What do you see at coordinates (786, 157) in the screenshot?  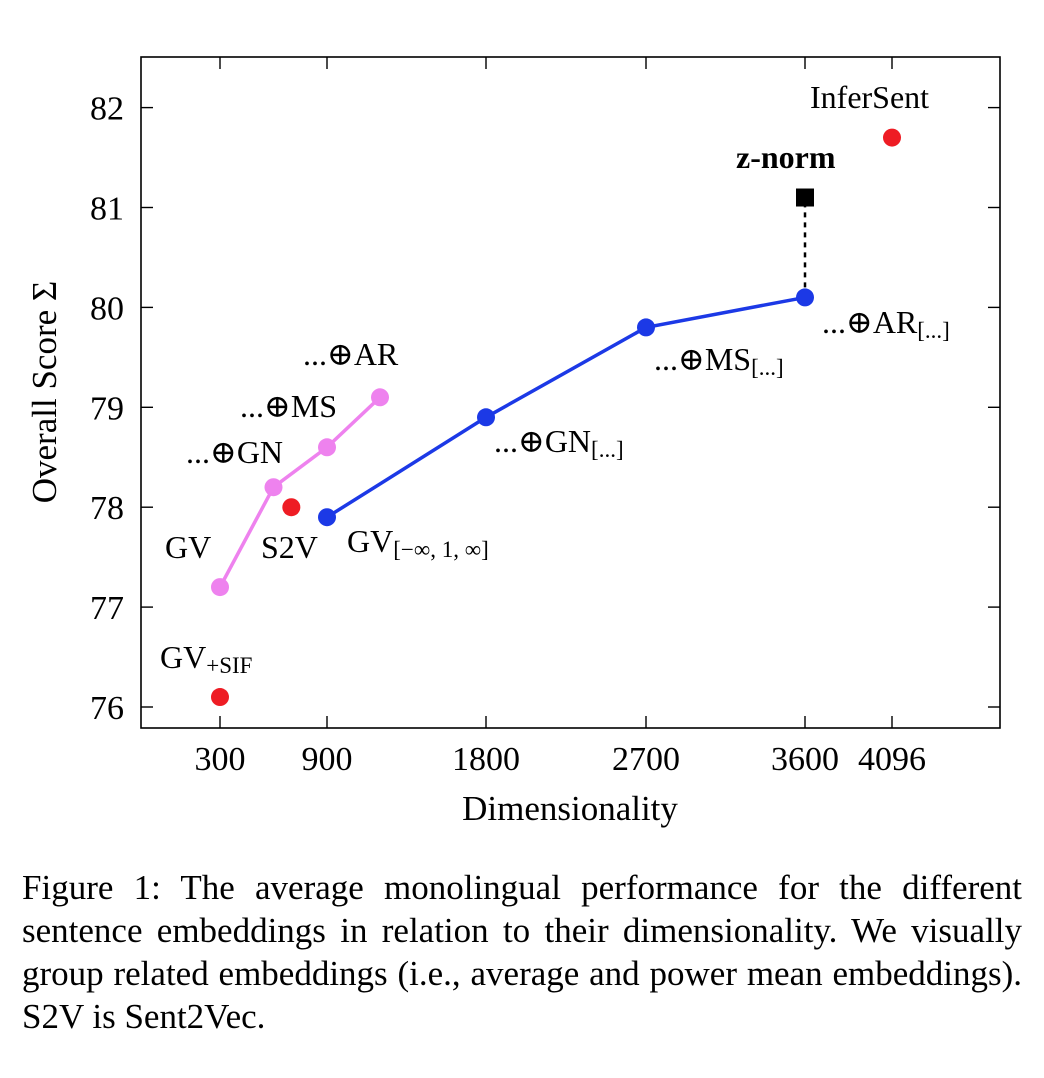 I see `point-label: z-norm` at bounding box center [786, 157].